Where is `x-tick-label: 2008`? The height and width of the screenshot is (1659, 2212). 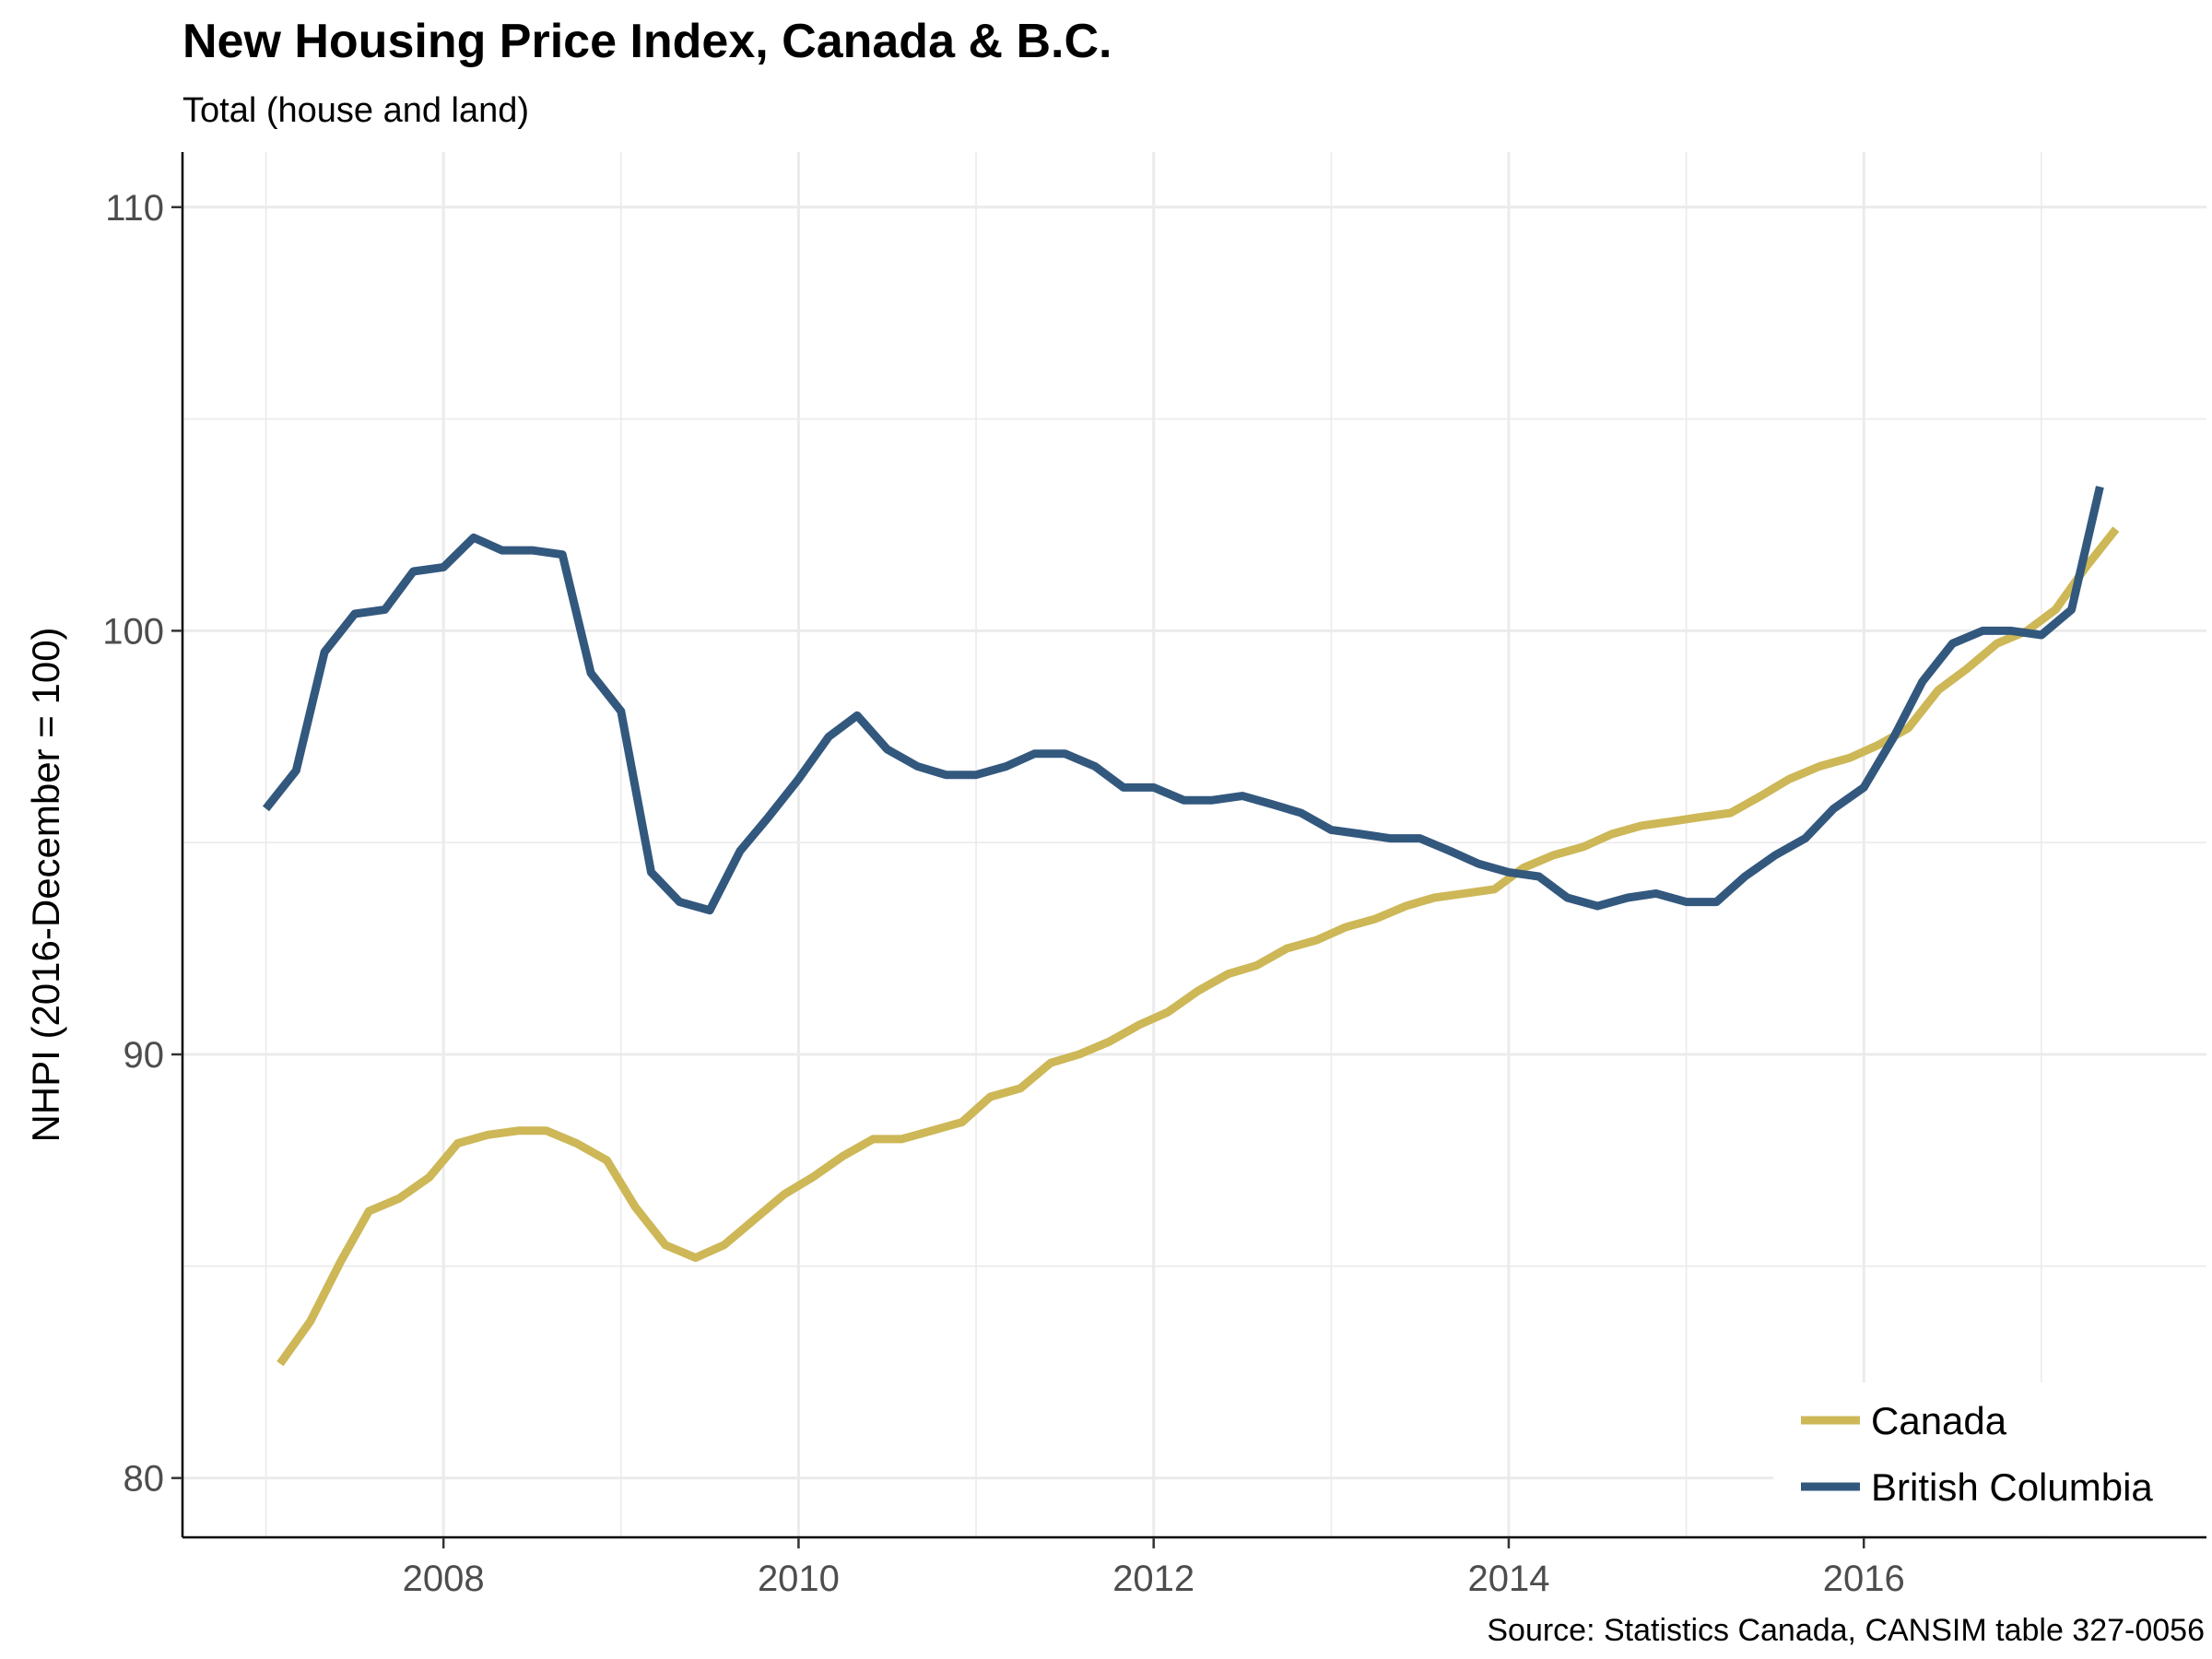
x-tick-label: 2008 is located at coordinates (444, 1579).